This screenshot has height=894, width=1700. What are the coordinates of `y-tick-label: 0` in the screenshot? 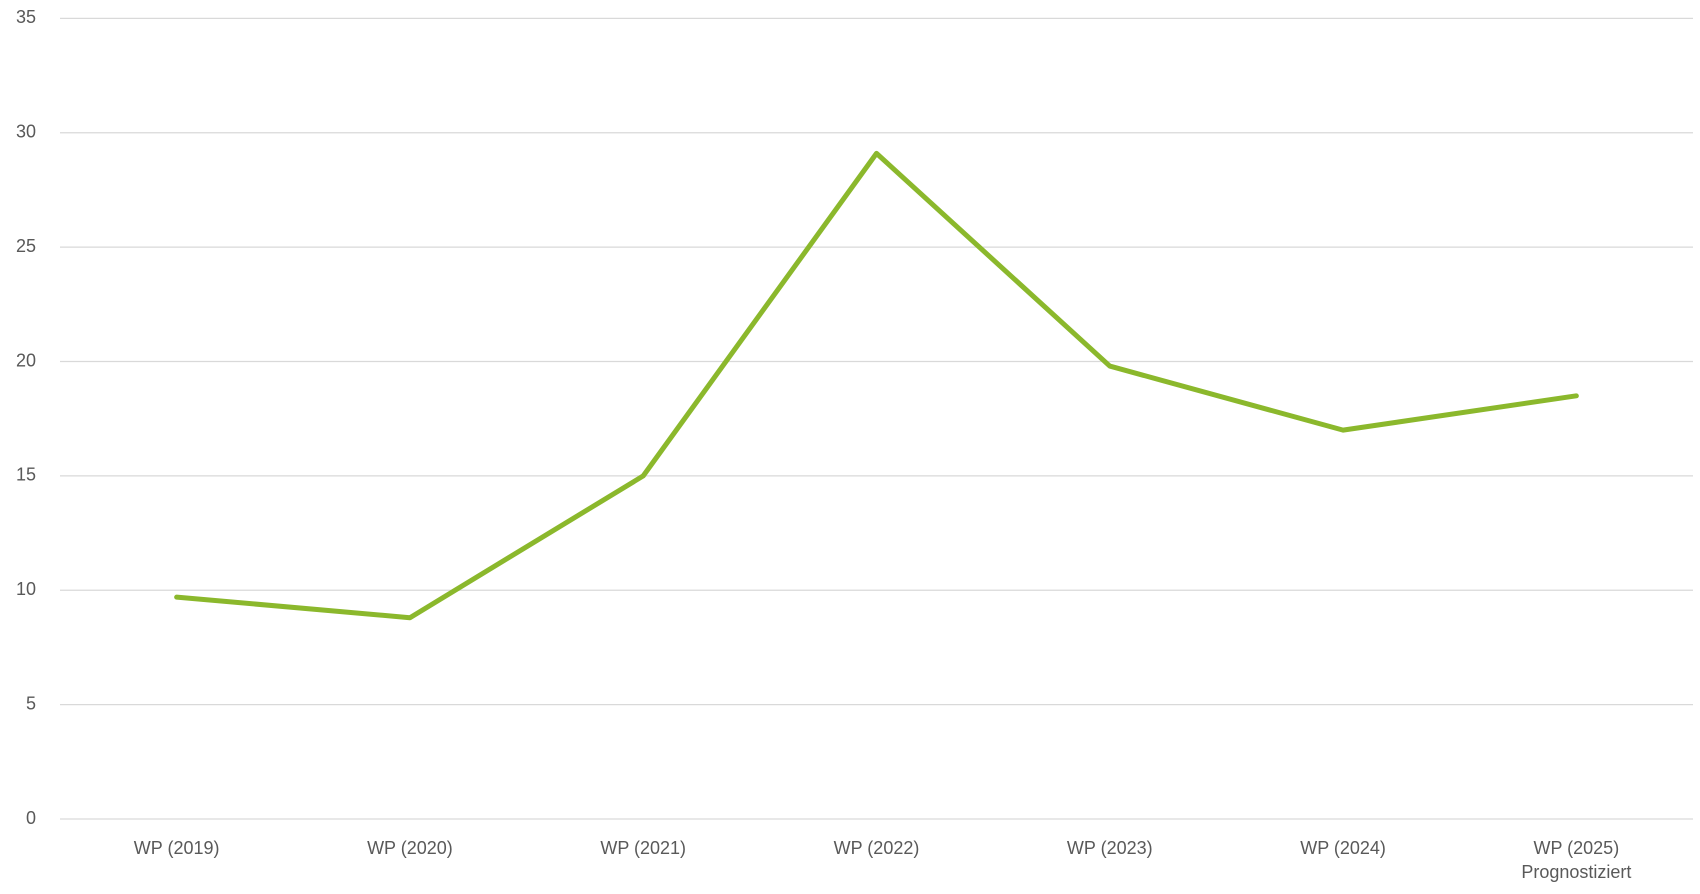 It's located at (31, 818).